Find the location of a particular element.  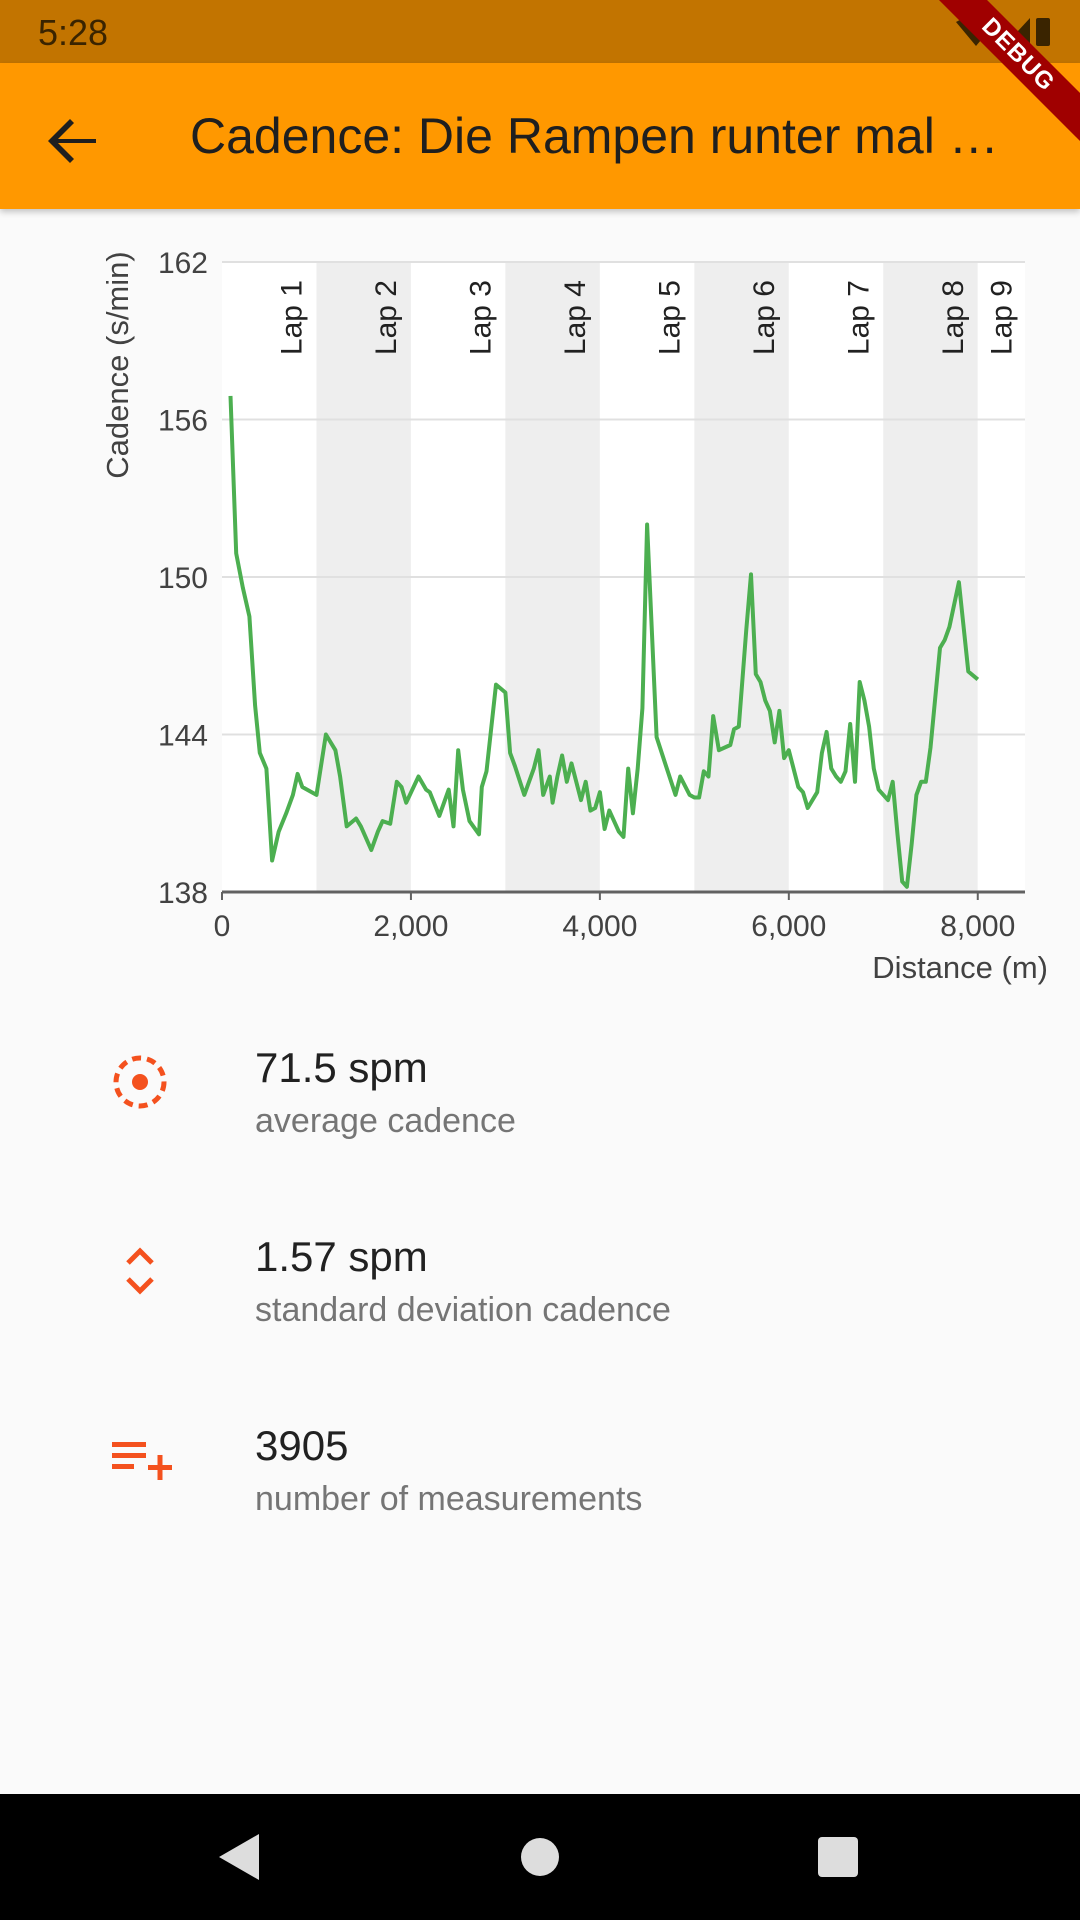

arrow-back-icon is located at coordinates (72, 141).